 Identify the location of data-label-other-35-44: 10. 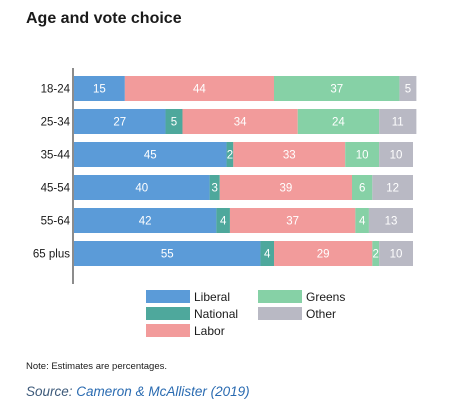
(396, 156).